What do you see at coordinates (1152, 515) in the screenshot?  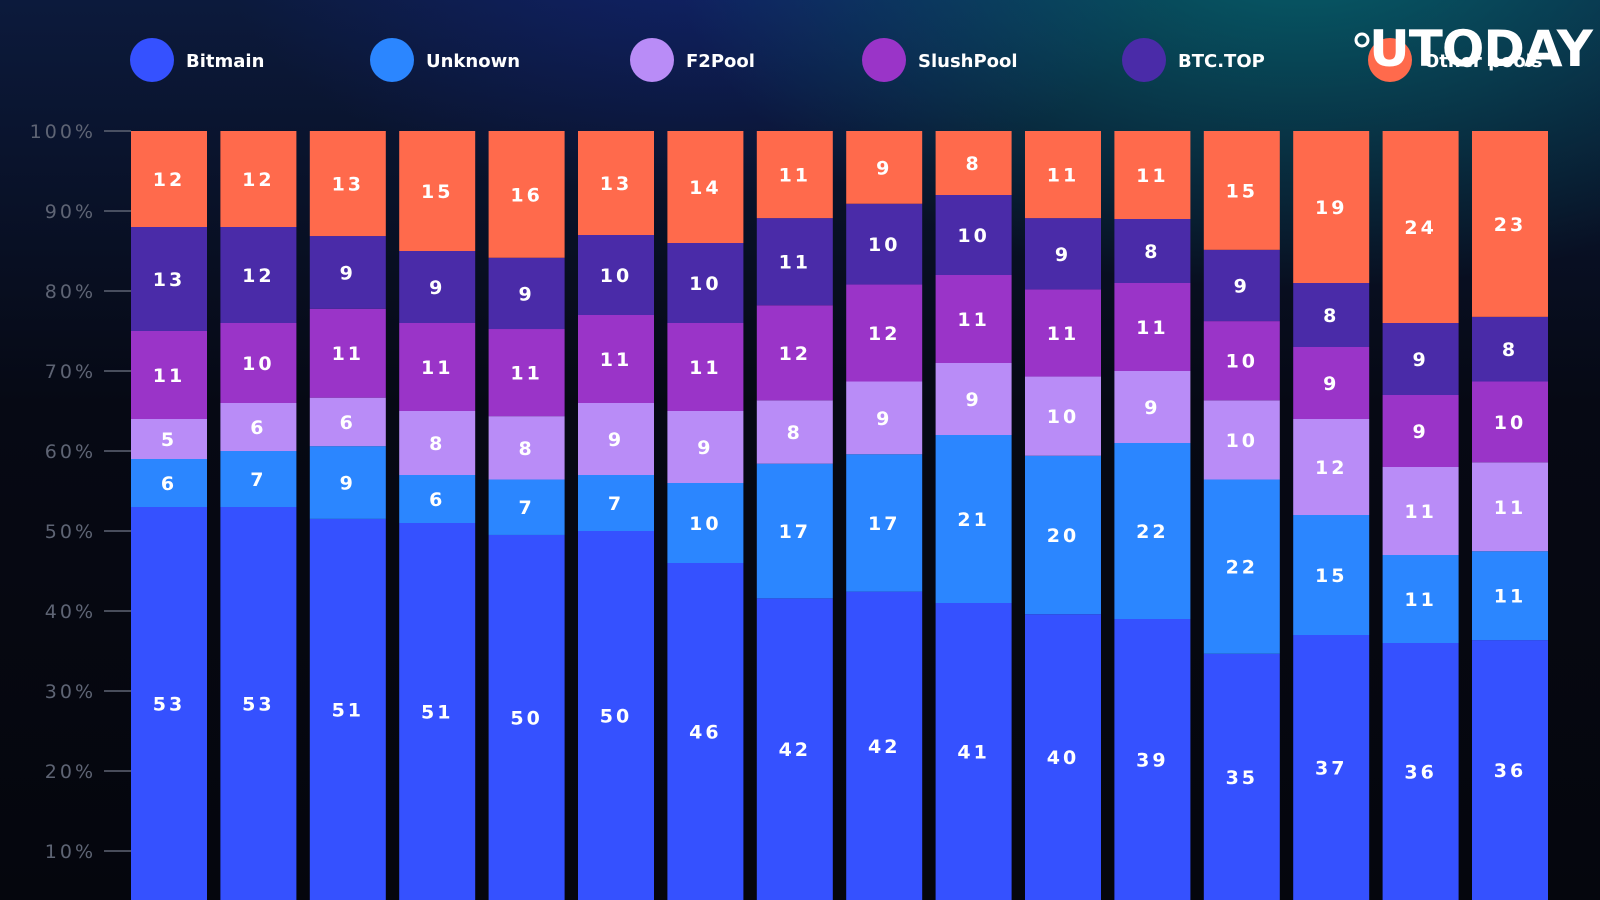 I see `bar-stack: 39 22 9 11 8 11` at bounding box center [1152, 515].